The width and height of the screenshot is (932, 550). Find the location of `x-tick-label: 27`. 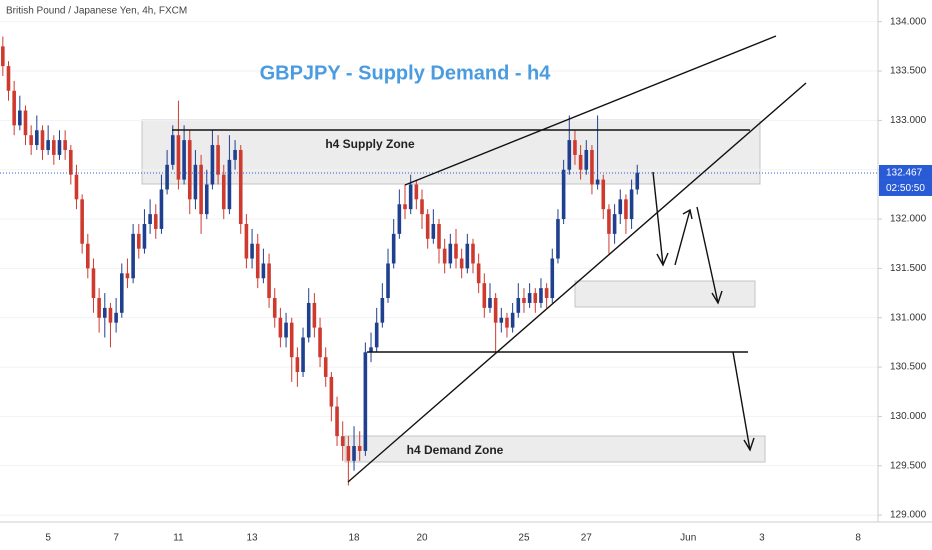

x-tick-label: 27 is located at coordinates (587, 538).